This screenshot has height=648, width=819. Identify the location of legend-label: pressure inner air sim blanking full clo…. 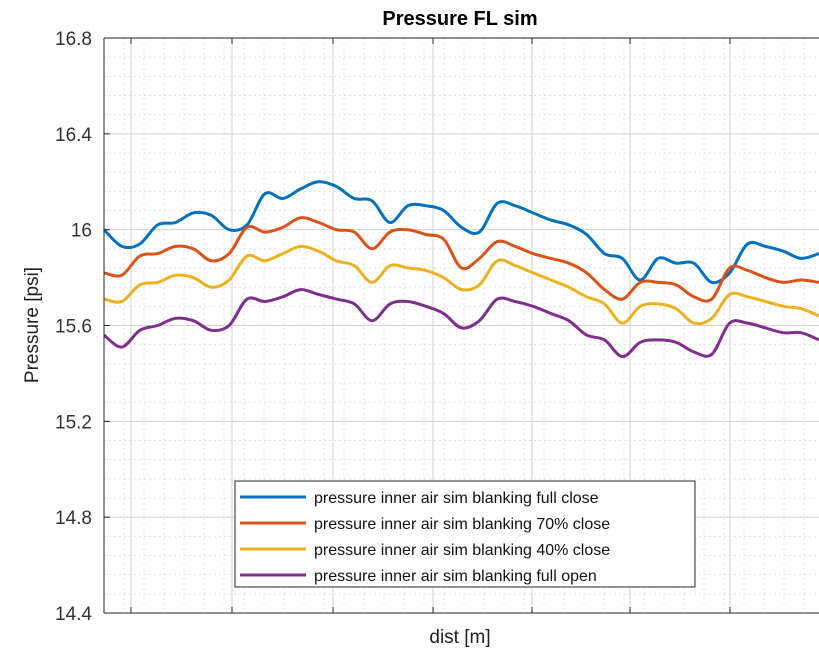
(456, 498).